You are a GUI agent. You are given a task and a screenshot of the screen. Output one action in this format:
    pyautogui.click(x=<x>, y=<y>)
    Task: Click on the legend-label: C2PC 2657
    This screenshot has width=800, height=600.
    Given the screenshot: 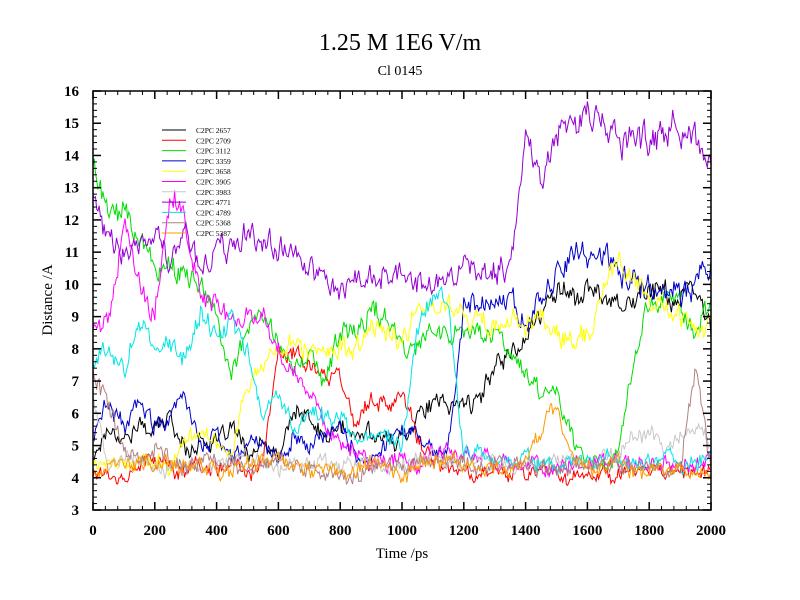 What is the action you would take?
    pyautogui.click(x=213, y=130)
    